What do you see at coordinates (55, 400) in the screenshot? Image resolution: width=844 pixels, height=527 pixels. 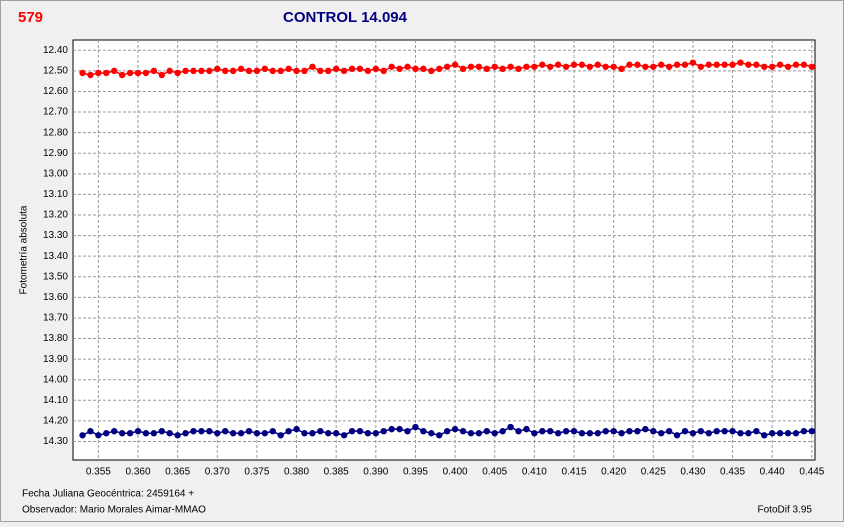 I see `y-tick-label: 14.10` at bounding box center [55, 400].